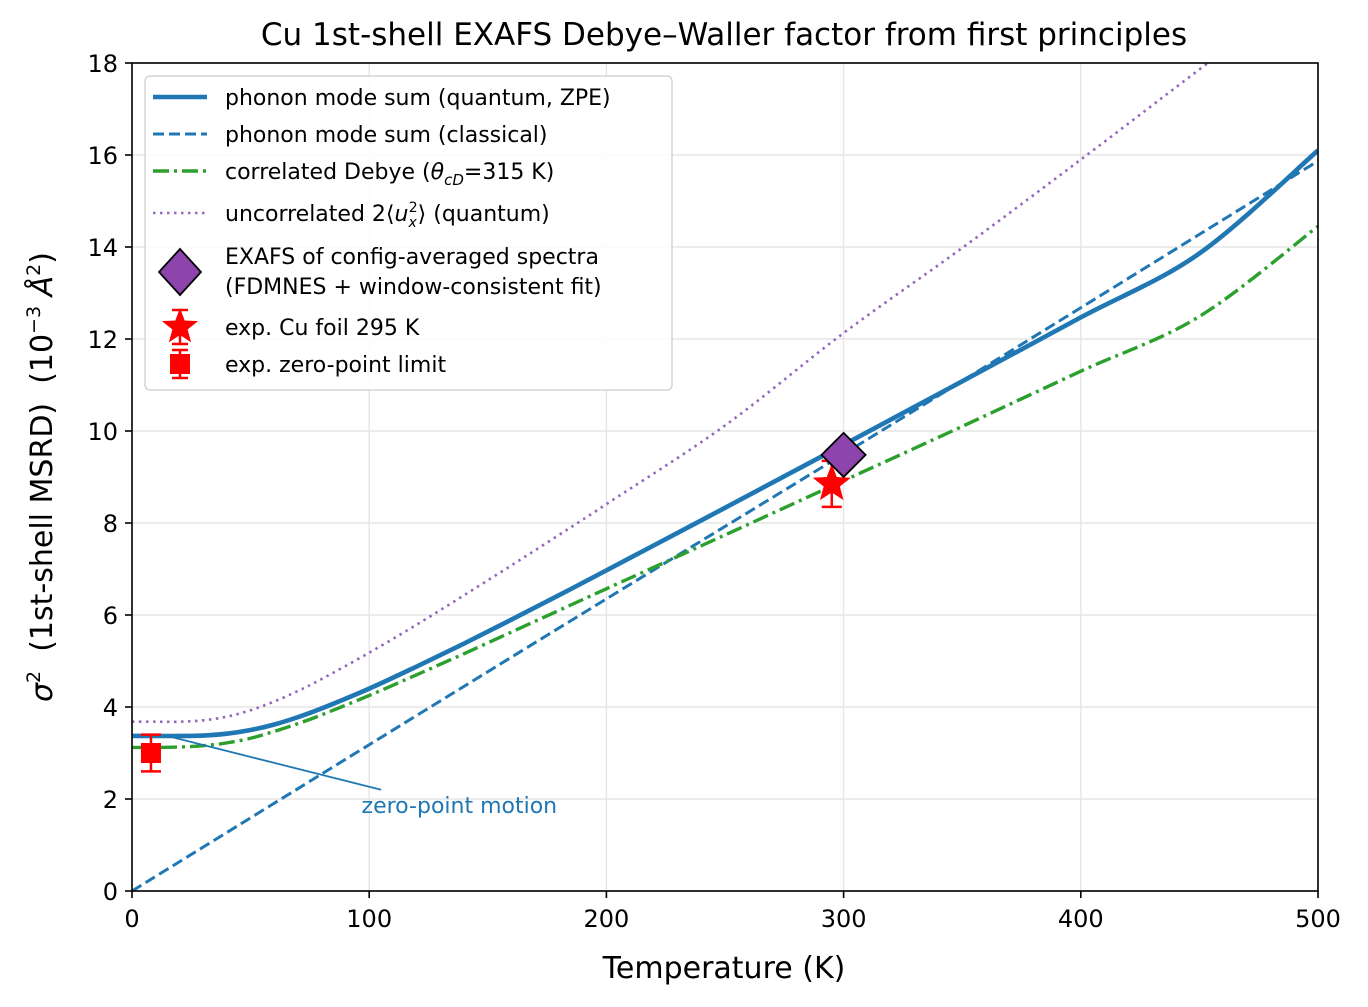 The image size is (1368, 1007). Describe the element at coordinates (110, 616) in the screenshot. I see `y-tick-label: 6` at that location.